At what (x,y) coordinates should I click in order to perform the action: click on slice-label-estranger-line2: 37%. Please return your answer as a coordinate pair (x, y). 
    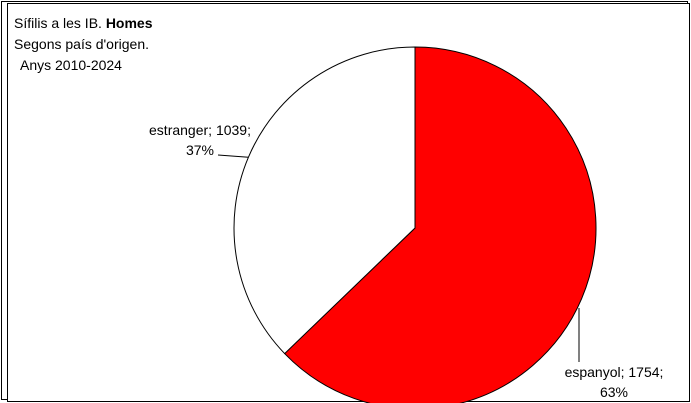
    Looking at the image, I should click on (200, 150).